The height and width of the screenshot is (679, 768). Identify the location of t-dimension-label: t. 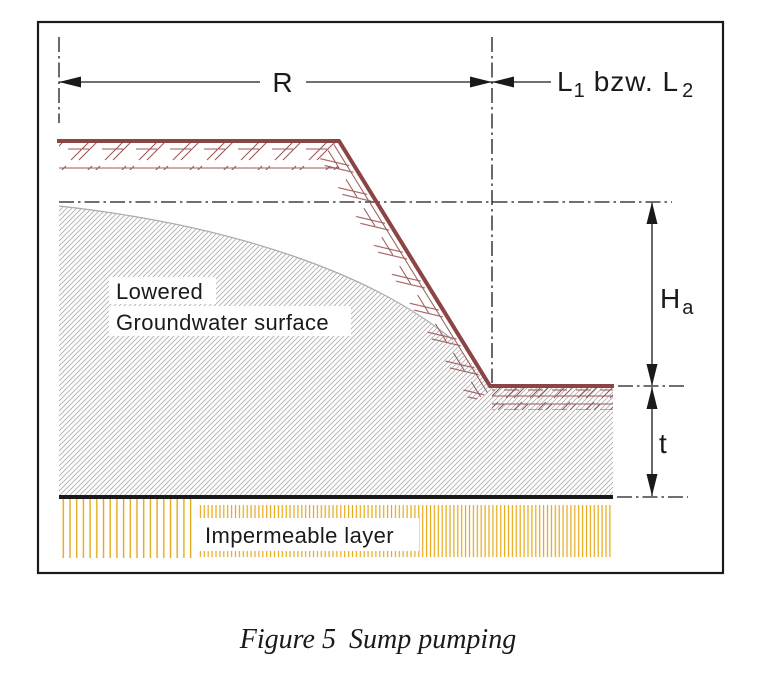
(663, 443).